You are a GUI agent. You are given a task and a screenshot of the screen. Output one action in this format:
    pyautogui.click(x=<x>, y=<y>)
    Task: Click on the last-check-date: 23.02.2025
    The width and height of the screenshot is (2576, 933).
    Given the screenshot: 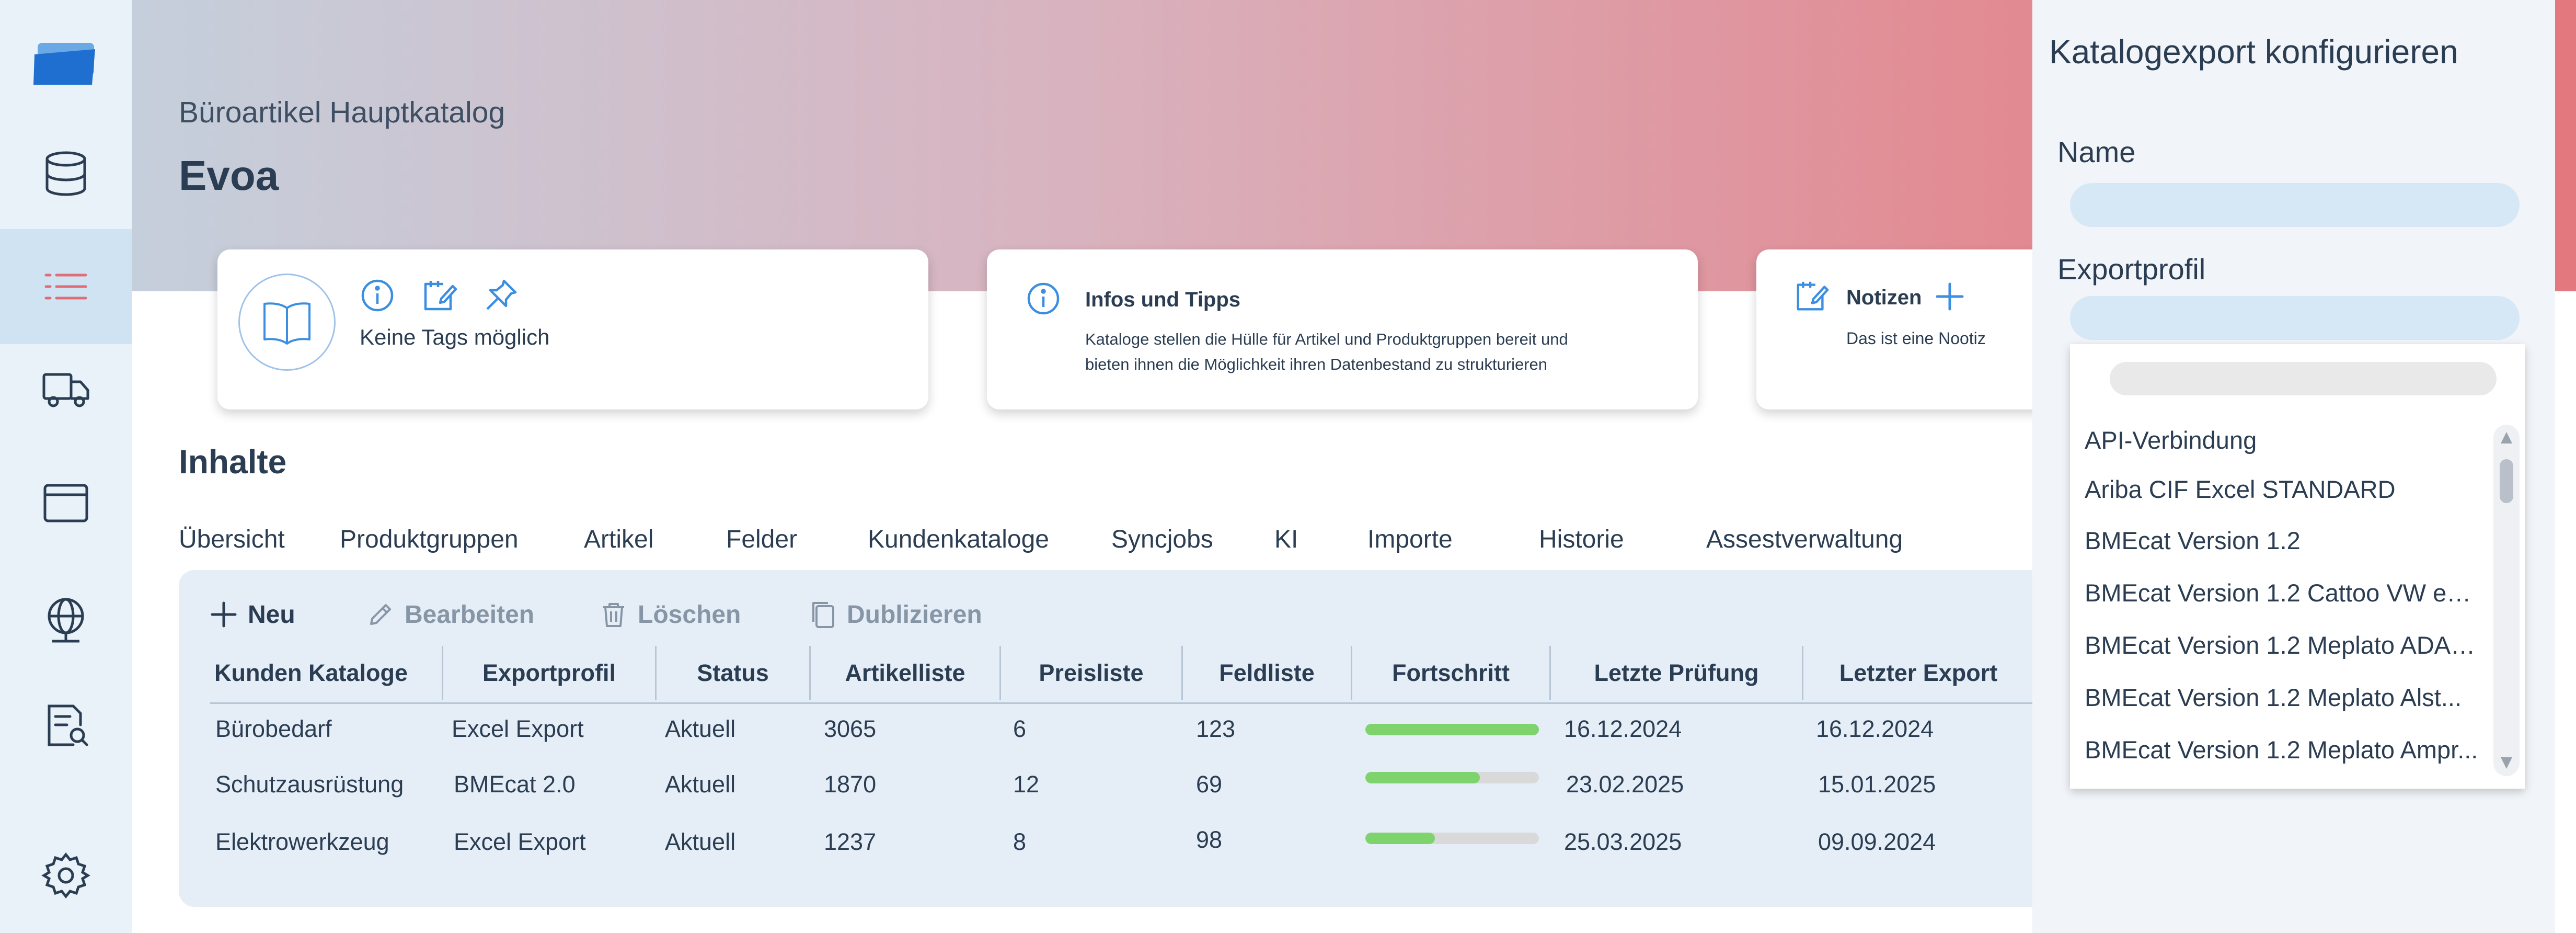 What is the action you would take?
    pyautogui.click(x=1625, y=784)
    